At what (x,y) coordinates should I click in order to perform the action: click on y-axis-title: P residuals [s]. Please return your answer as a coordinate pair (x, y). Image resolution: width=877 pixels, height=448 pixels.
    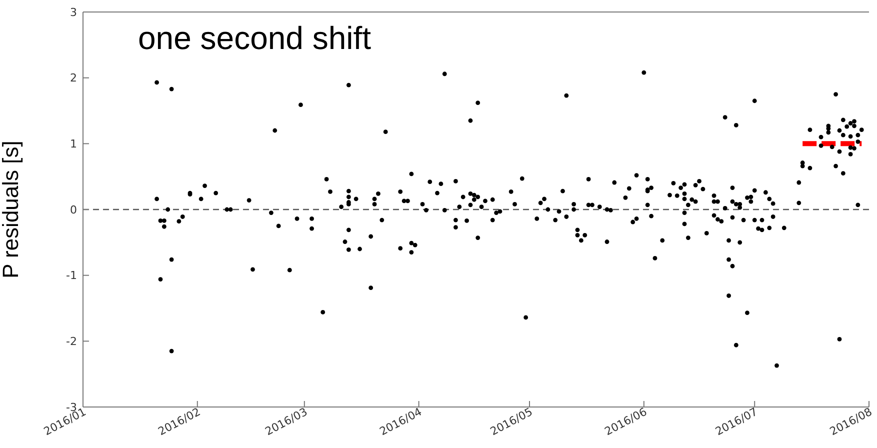
    Looking at the image, I should click on (11, 209).